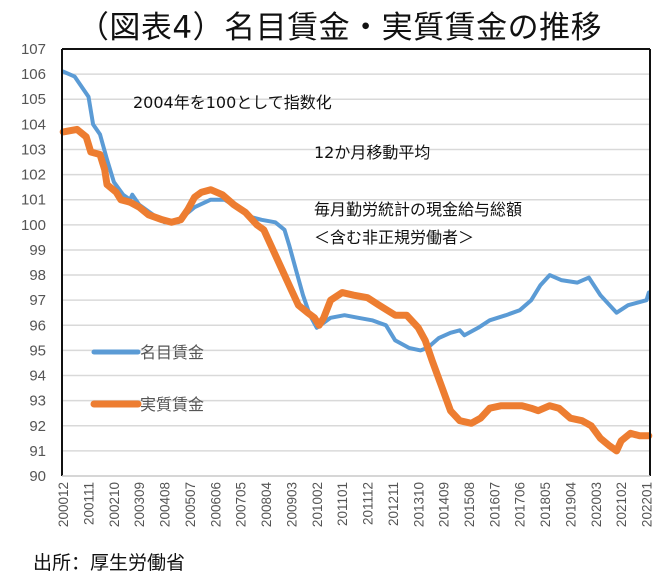 This screenshot has width=666, height=582. What do you see at coordinates (37, 451) in the screenshot?
I see `y-tick-label: 91` at bounding box center [37, 451].